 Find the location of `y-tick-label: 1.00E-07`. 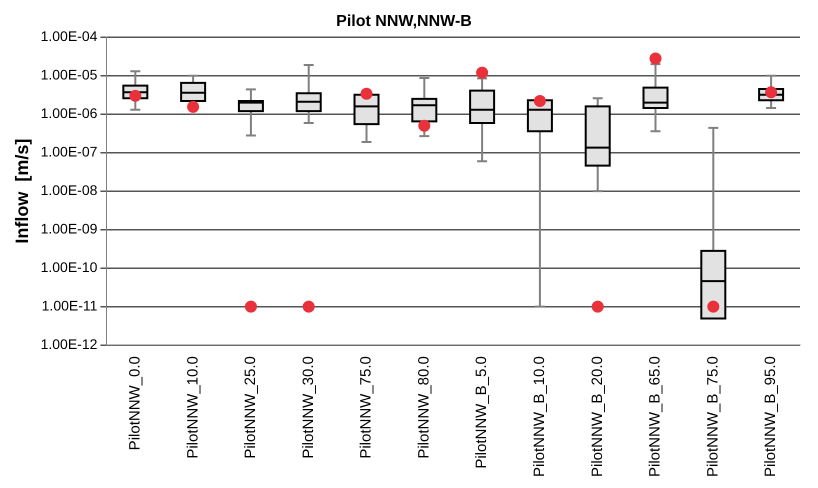

y-tick-label: 1.00E-07 is located at coordinates (69, 152).